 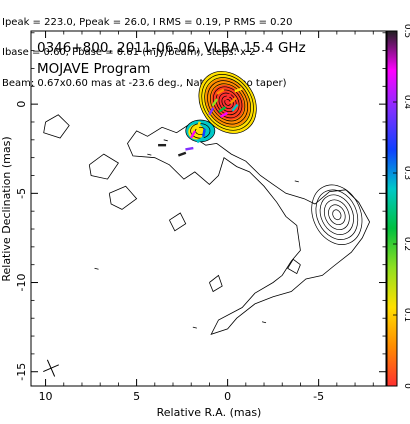 I want to click on x-tick-label: 0, so click(x=227, y=396).